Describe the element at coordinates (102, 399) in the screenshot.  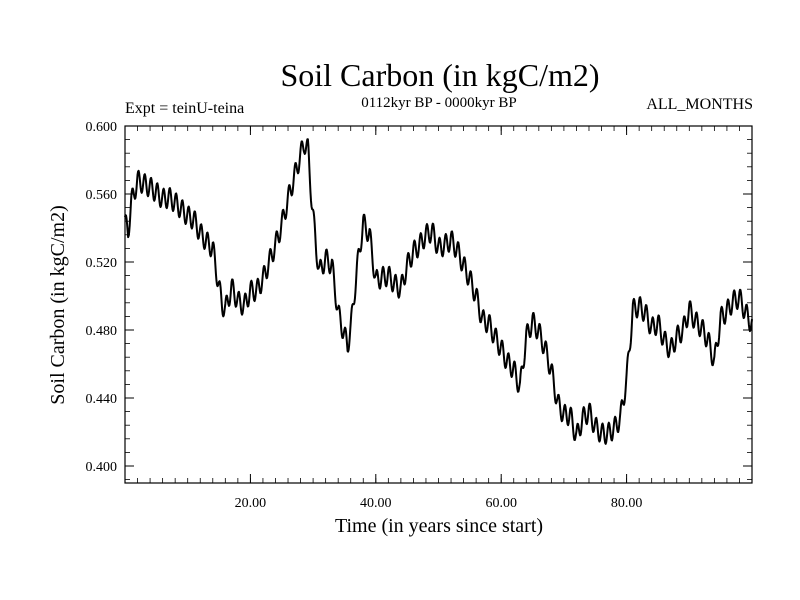
I see `y-tick-label: 0.440` at that location.